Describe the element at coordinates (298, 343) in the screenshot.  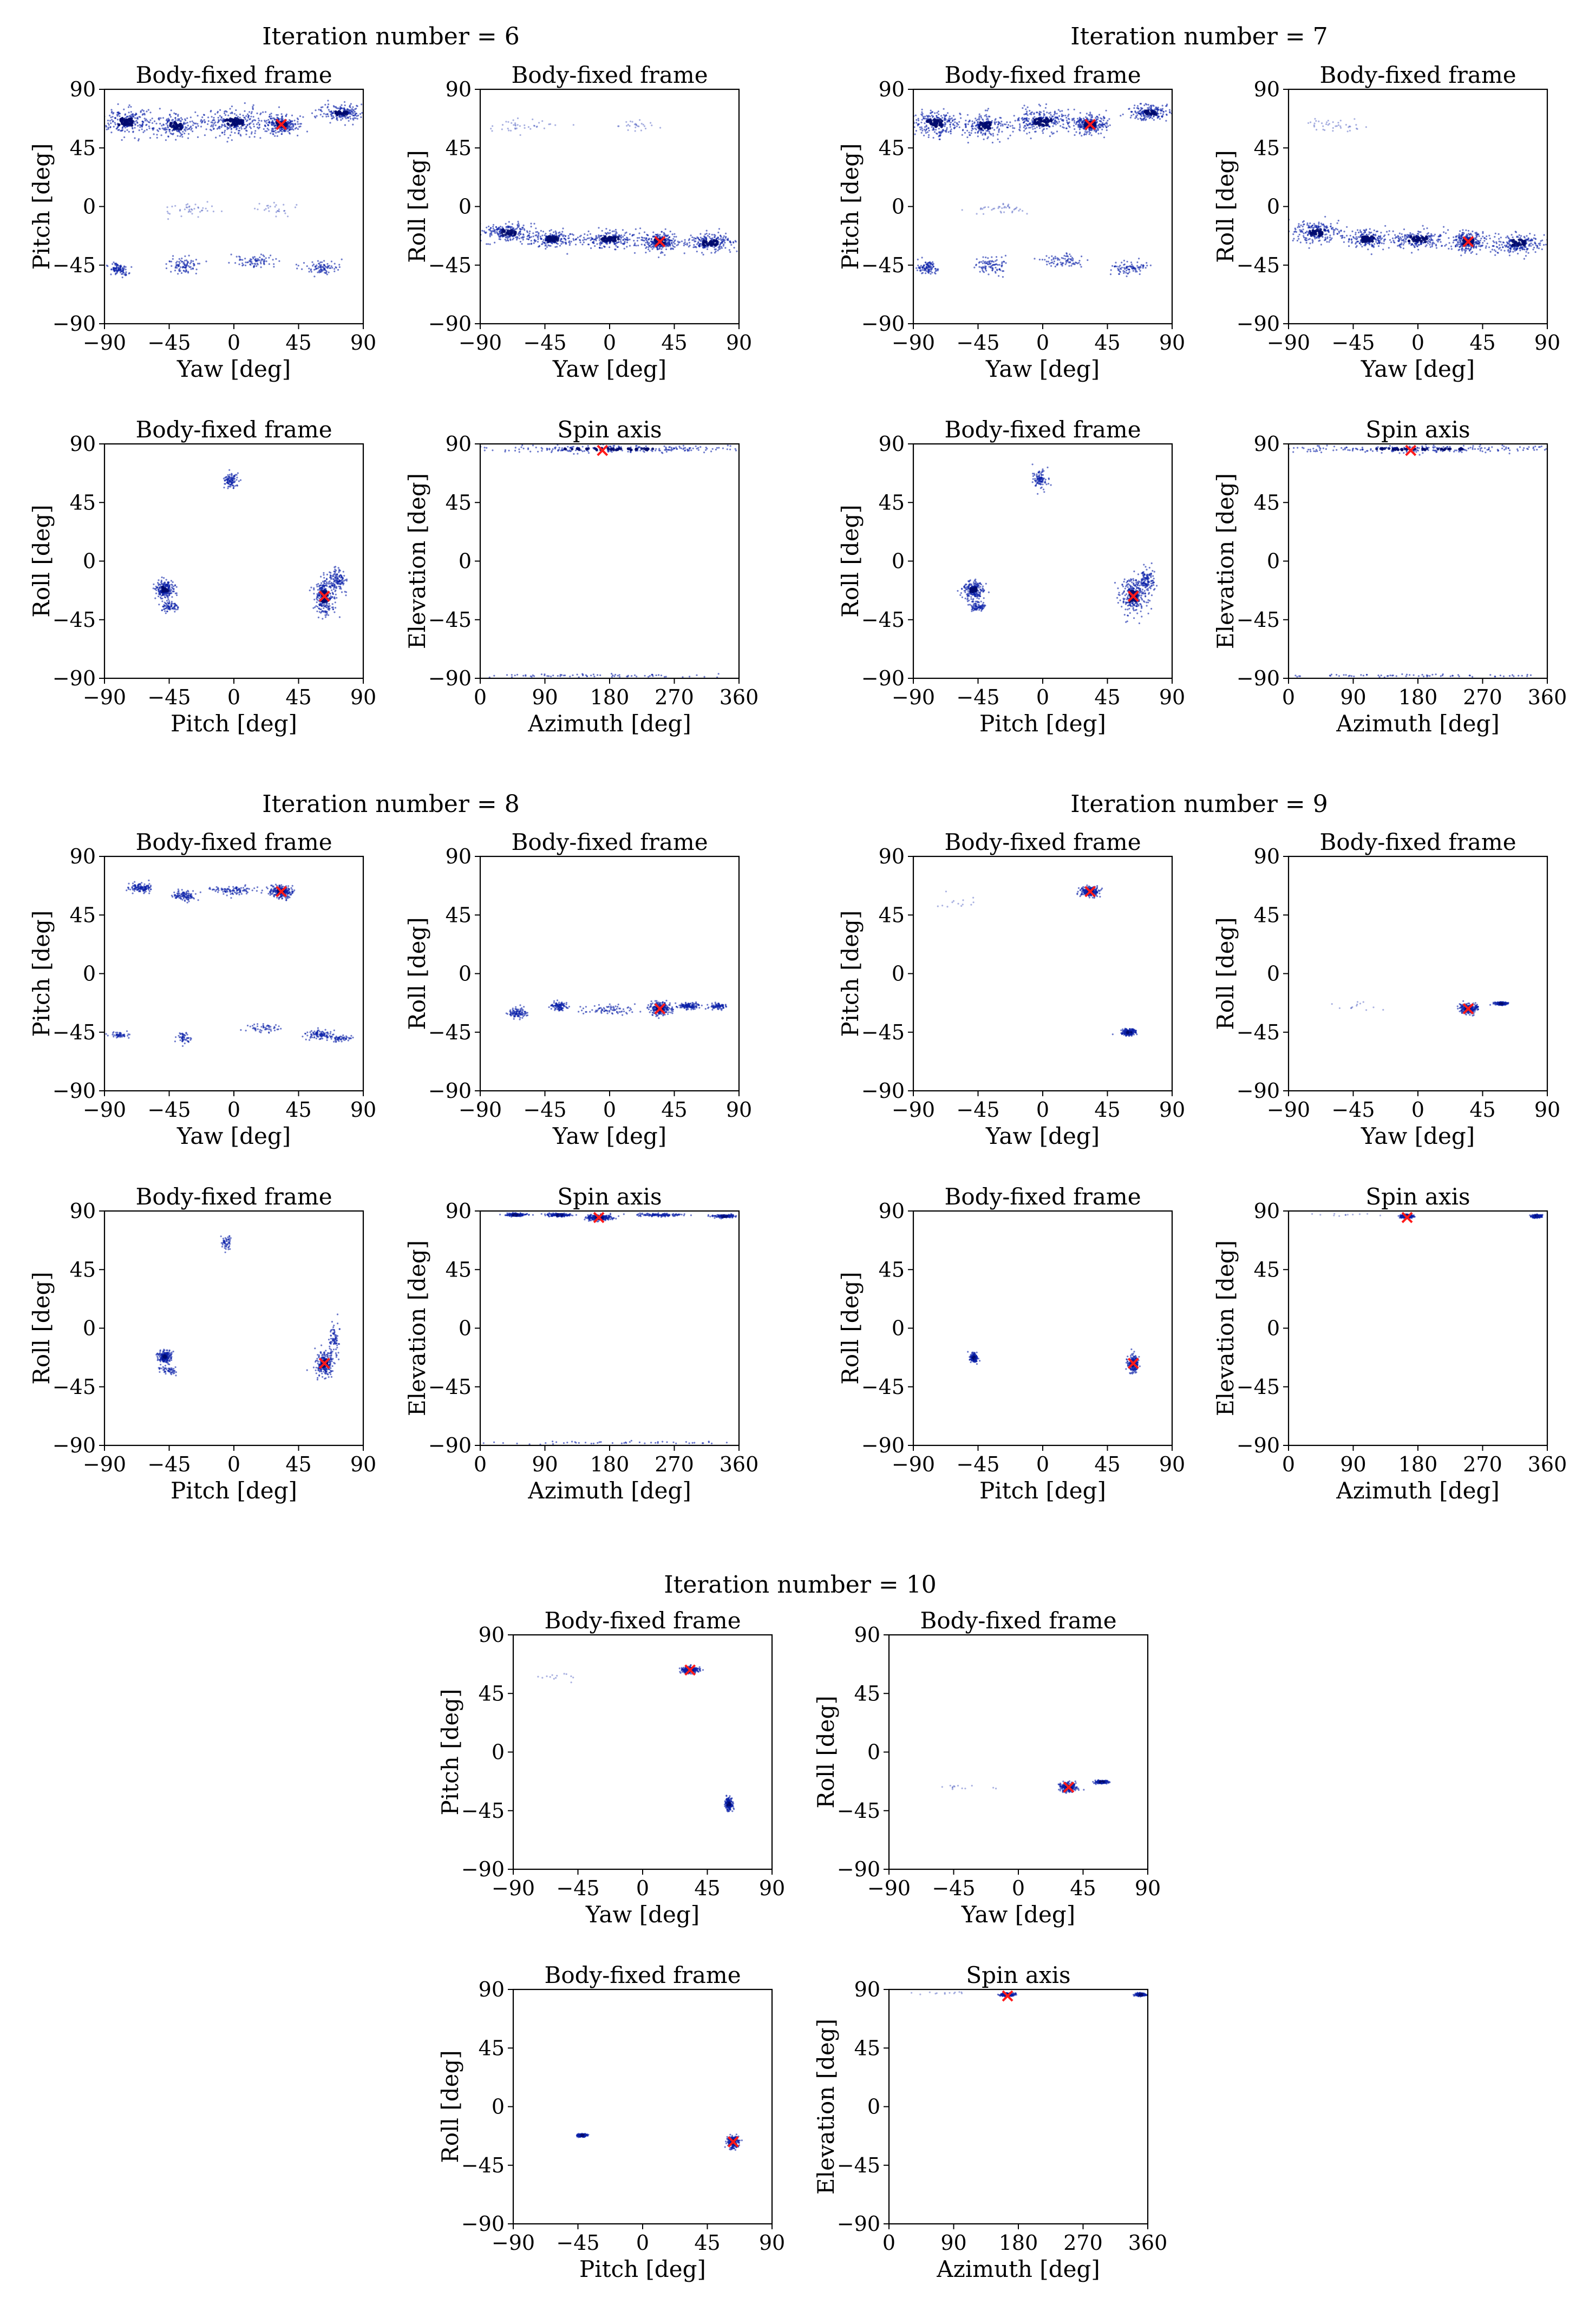
I see `x-tick-label: 45` at that location.